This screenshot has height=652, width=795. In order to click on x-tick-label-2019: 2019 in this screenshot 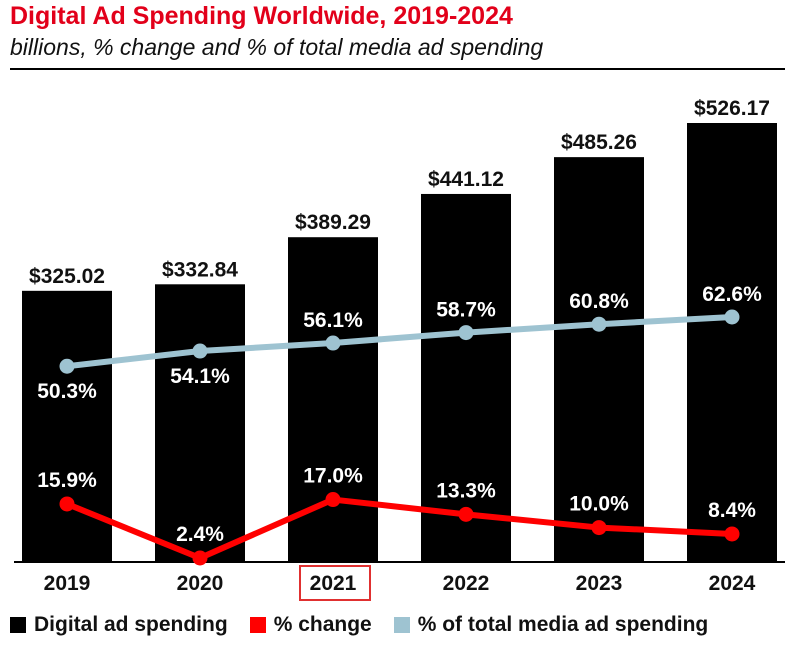, I will do `click(67, 583)`.